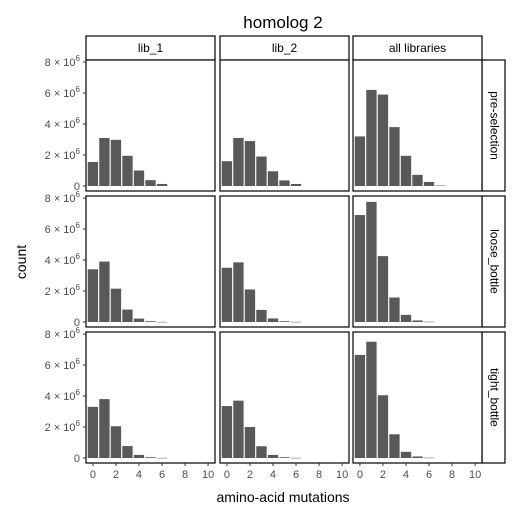 The height and width of the screenshot is (519, 519). What do you see at coordinates (493, 125) in the screenshot?
I see `row-strip: pre-selection` at bounding box center [493, 125].